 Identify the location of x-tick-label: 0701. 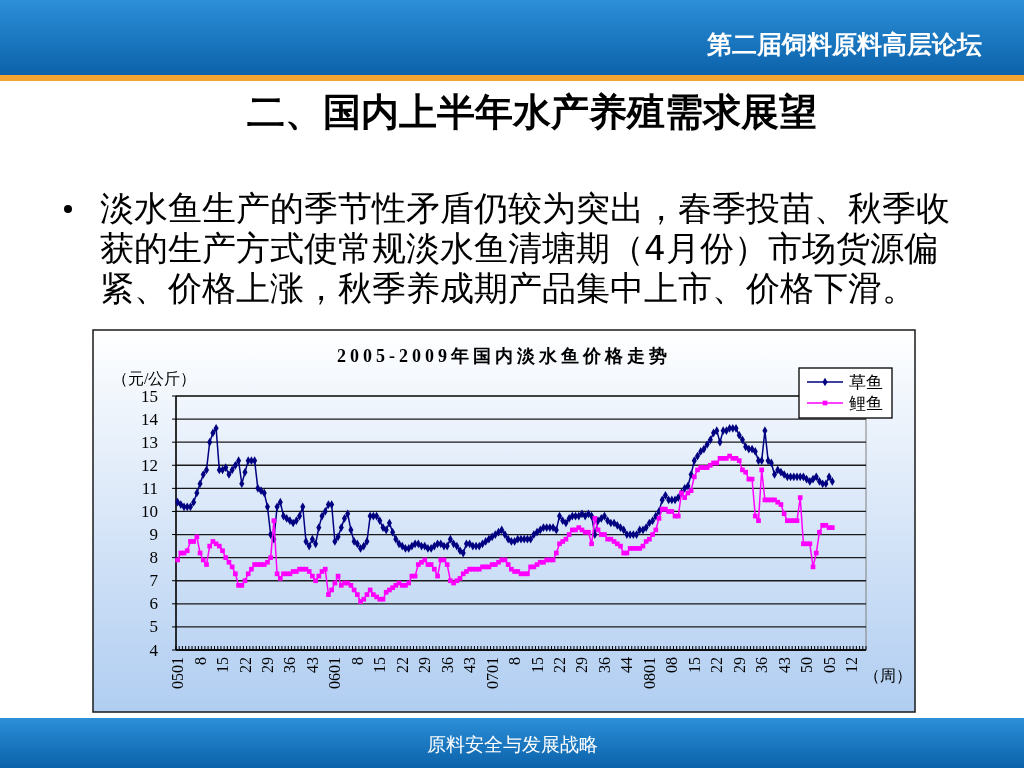
(492, 673).